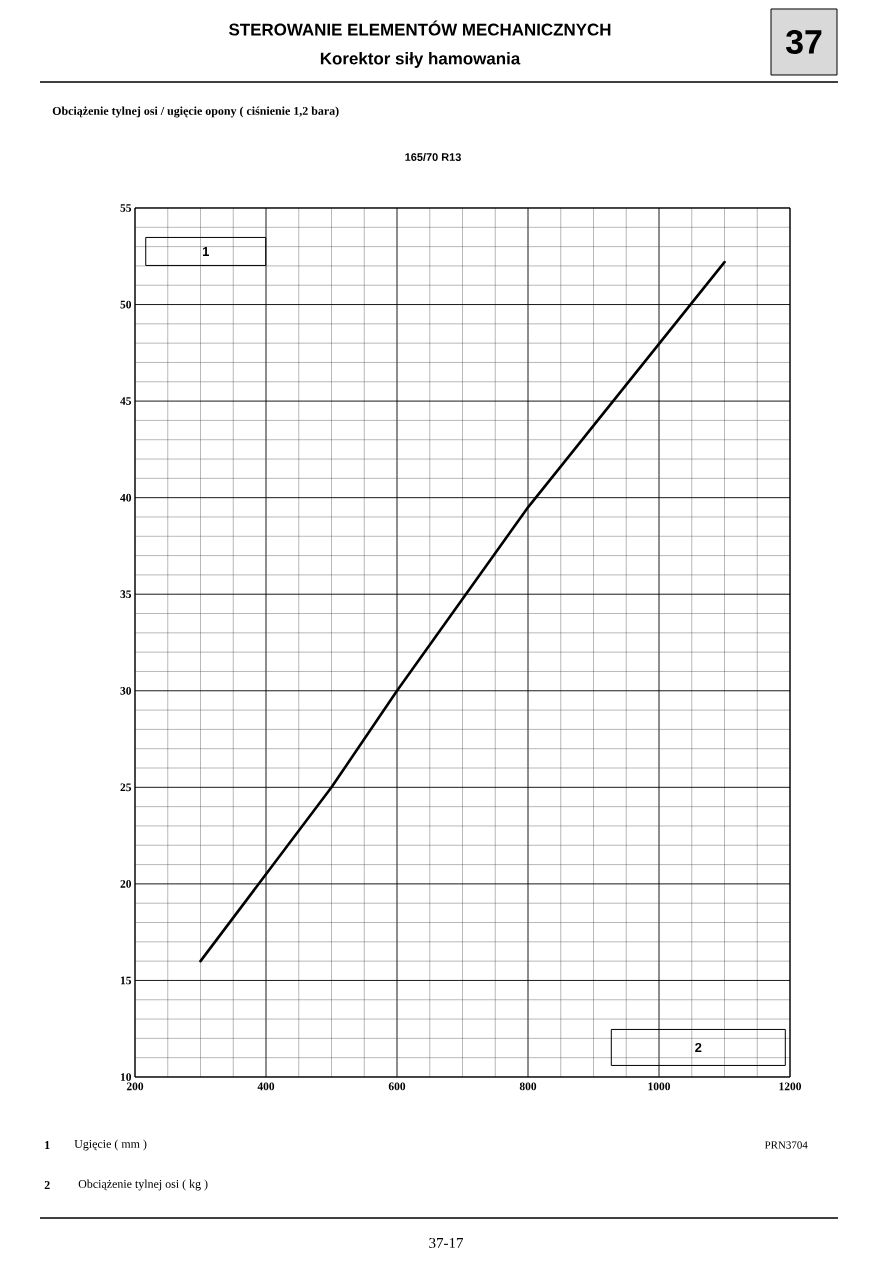 The image size is (893, 1263). What do you see at coordinates (47, 1185) in the screenshot?
I see `text: 2` at bounding box center [47, 1185].